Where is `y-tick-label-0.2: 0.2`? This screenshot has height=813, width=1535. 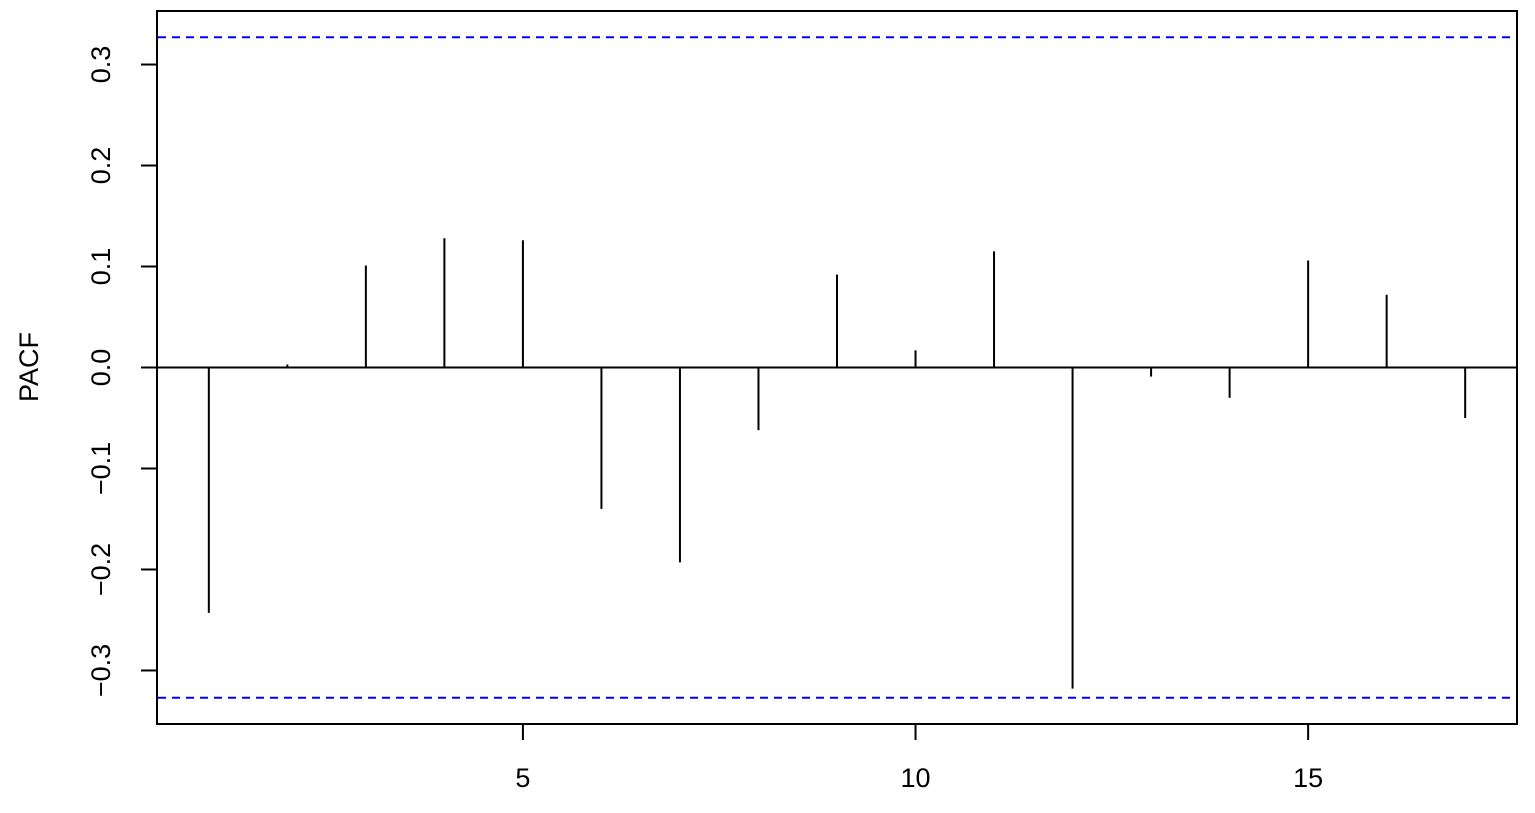
y-tick-label-0.2: 0.2 is located at coordinates (101, 166).